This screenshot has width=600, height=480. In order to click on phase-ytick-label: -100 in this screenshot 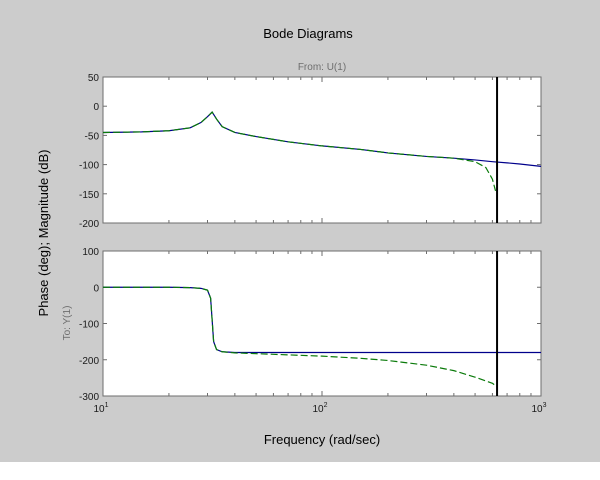, I will do `click(89, 325)`.